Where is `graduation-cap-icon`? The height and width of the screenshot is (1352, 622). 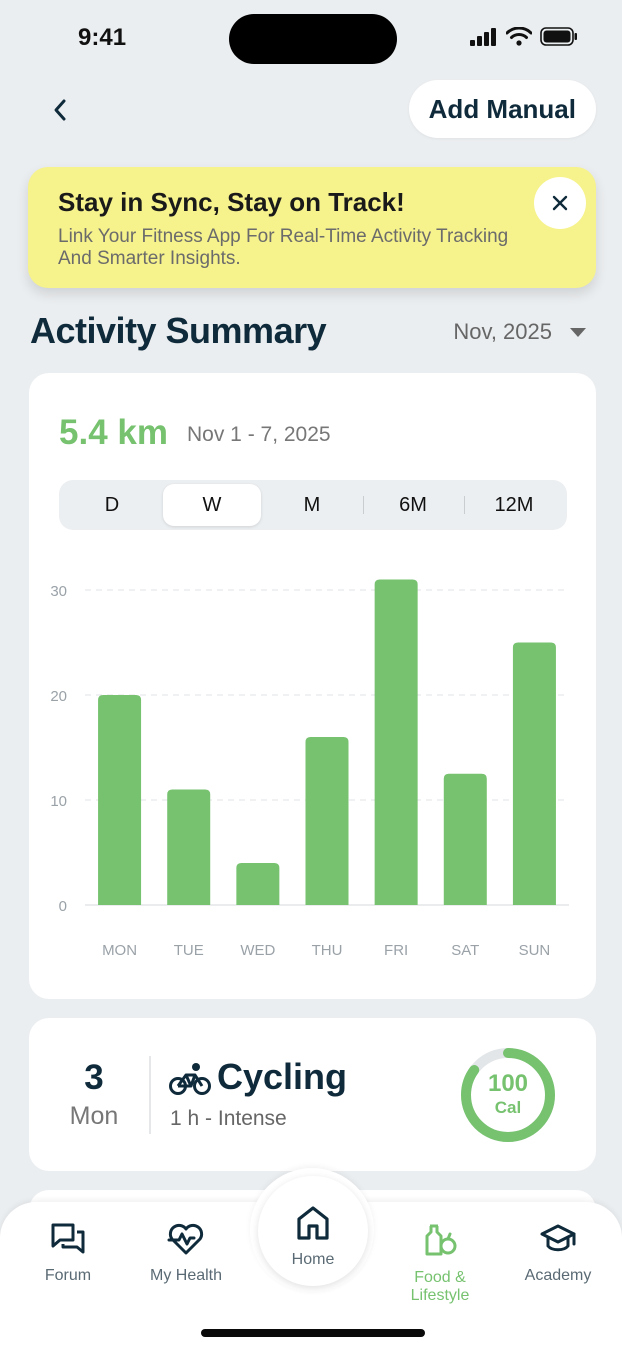
graduation-cap-icon is located at coordinates (558, 1238).